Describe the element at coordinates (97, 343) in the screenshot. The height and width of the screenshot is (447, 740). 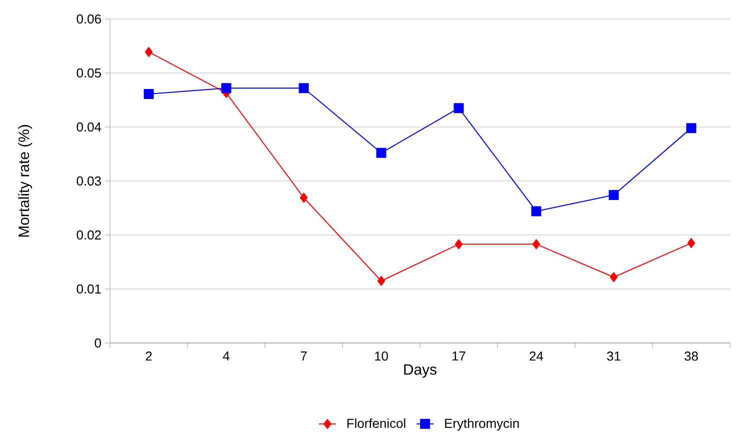
I see `y-tick-label: 0` at that location.